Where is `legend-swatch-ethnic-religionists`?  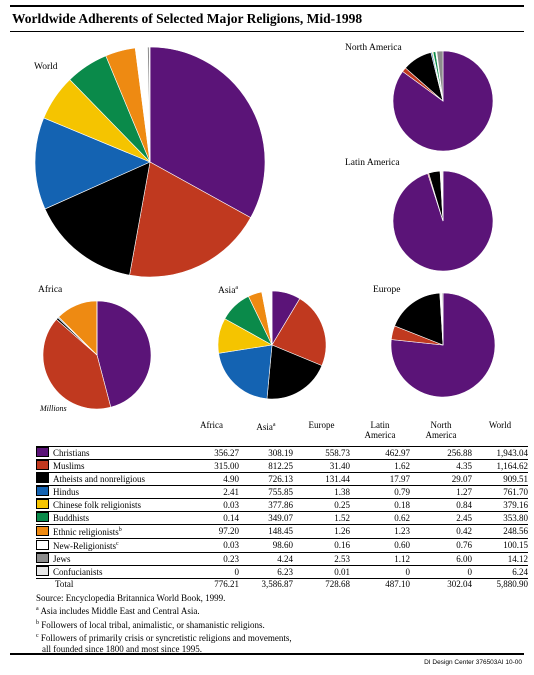 legend-swatch-ethnic-religionists is located at coordinates (42, 531).